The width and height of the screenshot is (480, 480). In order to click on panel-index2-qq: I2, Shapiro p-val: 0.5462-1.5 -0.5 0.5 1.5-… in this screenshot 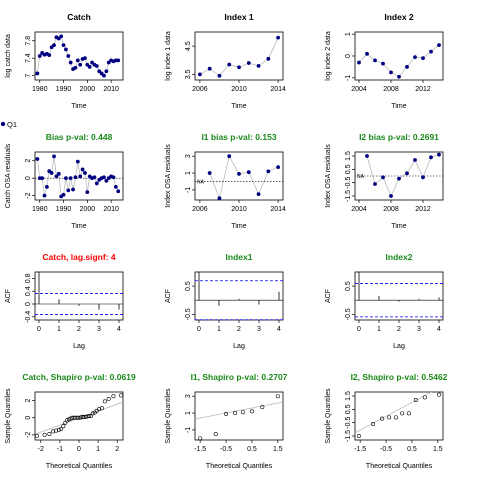, I will do `click(386, 421)`.